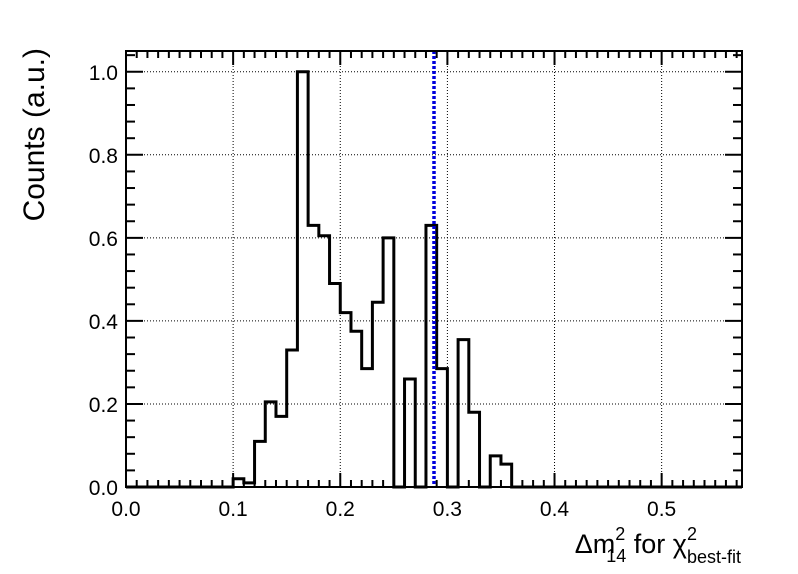 Image resolution: width=798 pixels, height=574 pixels. I want to click on y-tick-label: 0.0, so click(103, 488).